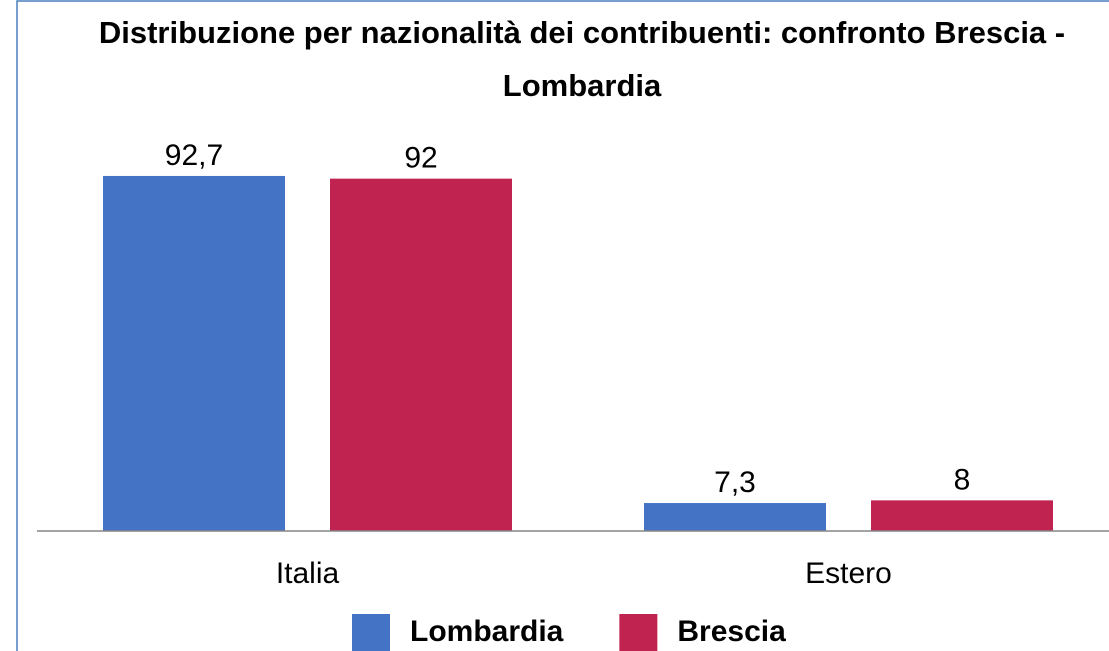 The height and width of the screenshot is (651, 1109). Describe the element at coordinates (194, 155) in the screenshot. I see `value-label: 92,7` at that location.